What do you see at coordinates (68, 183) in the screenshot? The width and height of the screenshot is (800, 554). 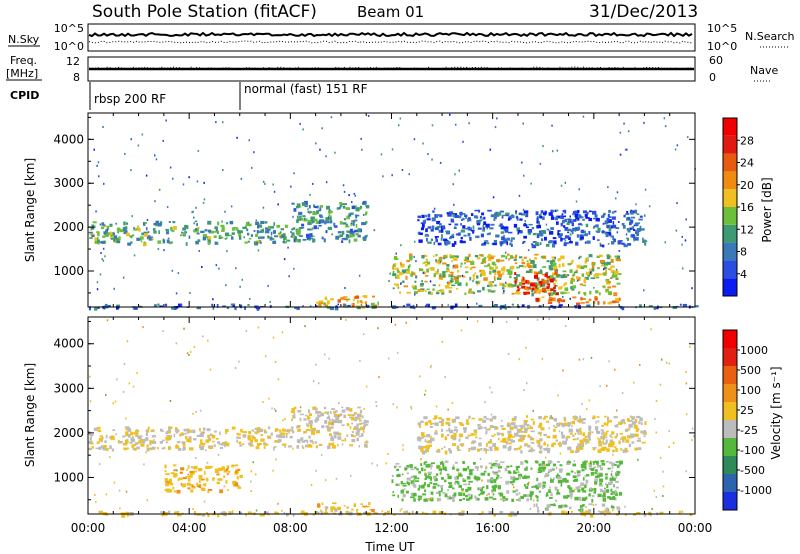 I see `power-ytick-label: 3000` at bounding box center [68, 183].